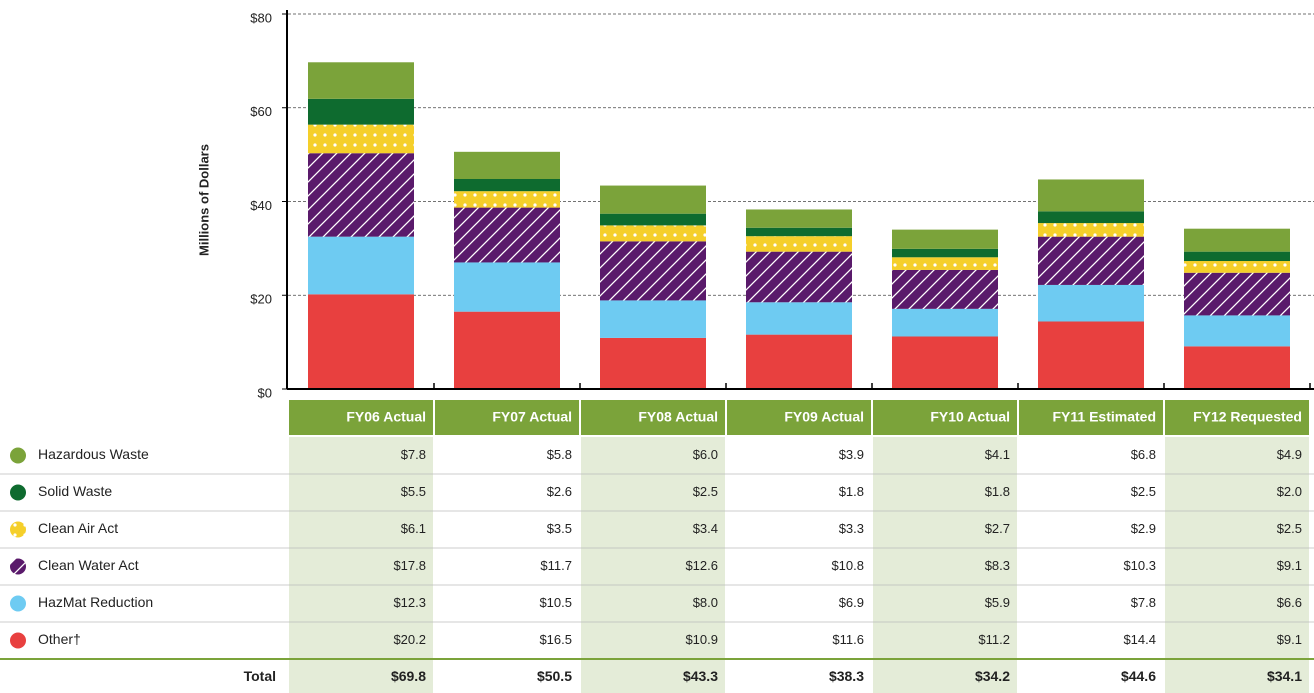 This screenshot has width=1314, height=693. Describe the element at coordinates (846, 676) in the screenshot. I see `total-value: $38.3` at that location.